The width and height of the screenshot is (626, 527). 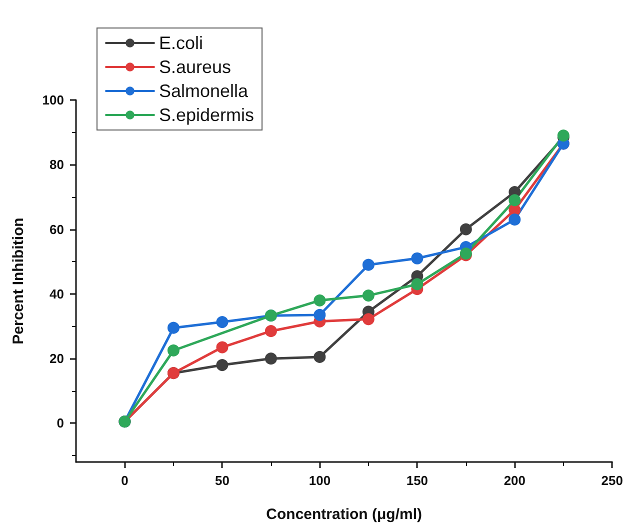 What do you see at coordinates (57, 358) in the screenshot?
I see `y-tick-label: 20` at bounding box center [57, 358].